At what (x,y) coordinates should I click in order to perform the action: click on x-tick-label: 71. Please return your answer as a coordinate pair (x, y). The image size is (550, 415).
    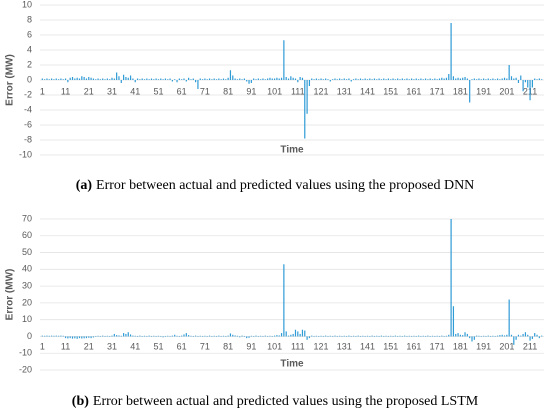
    Looking at the image, I should click on (205, 91).